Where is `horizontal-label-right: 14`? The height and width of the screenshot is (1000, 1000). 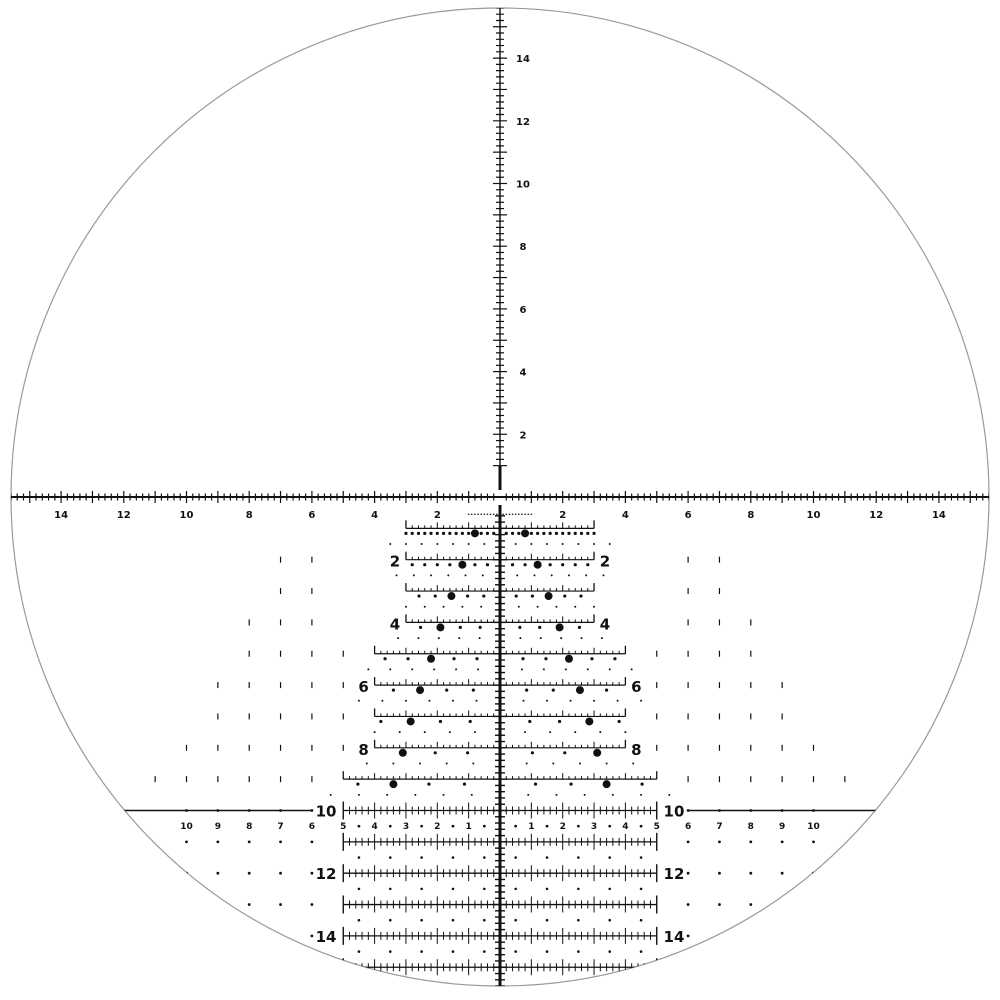
horizontal-label-right: 14 is located at coordinates (939, 515).